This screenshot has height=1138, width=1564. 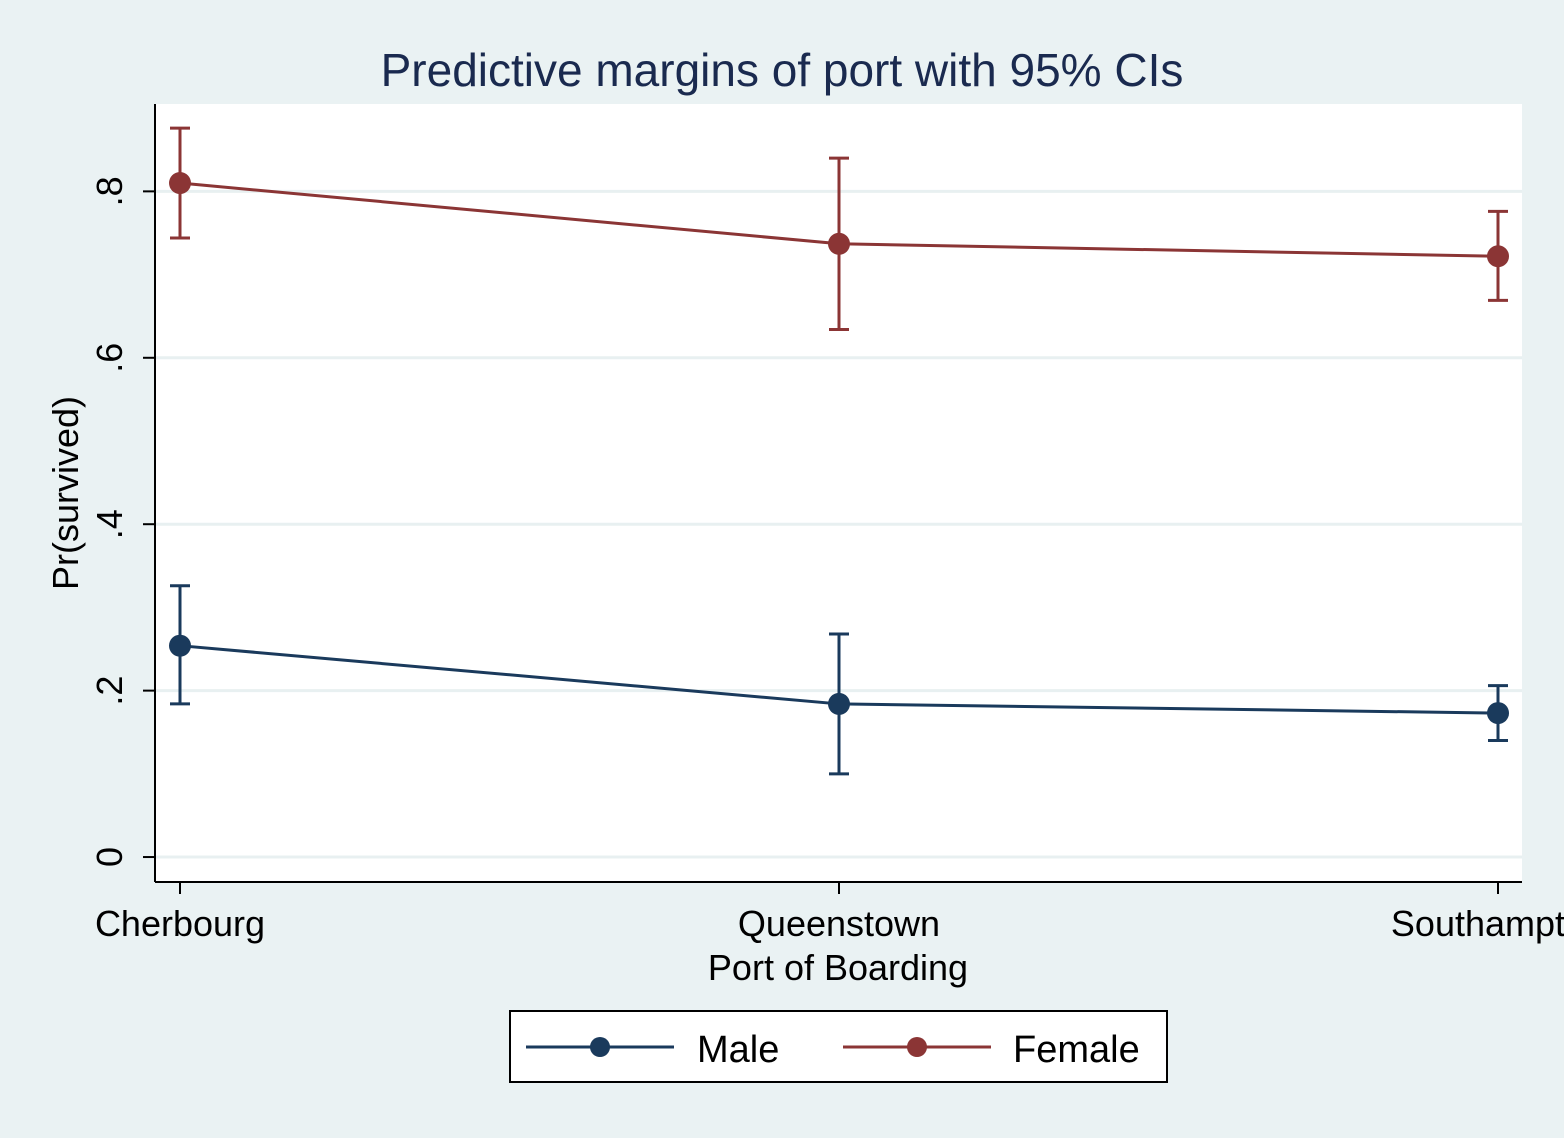 What do you see at coordinates (839, 923) in the screenshot?
I see `x-tick-label-1: Queenstown` at bounding box center [839, 923].